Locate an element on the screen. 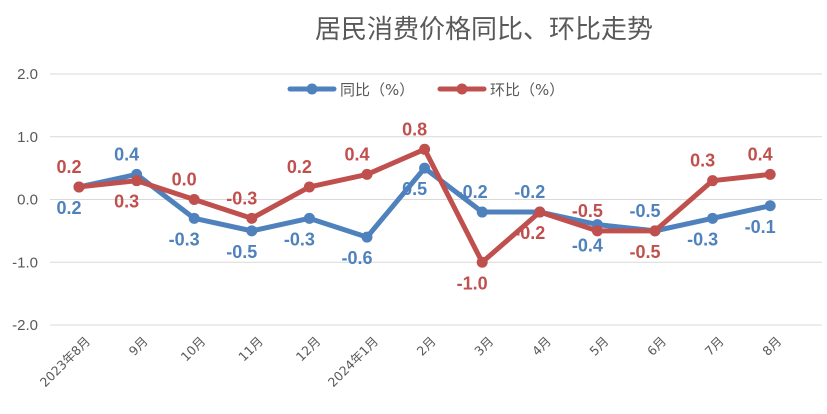 The image size is (827, 414). data-label: 0.5 is located at coordinates (414, 189).